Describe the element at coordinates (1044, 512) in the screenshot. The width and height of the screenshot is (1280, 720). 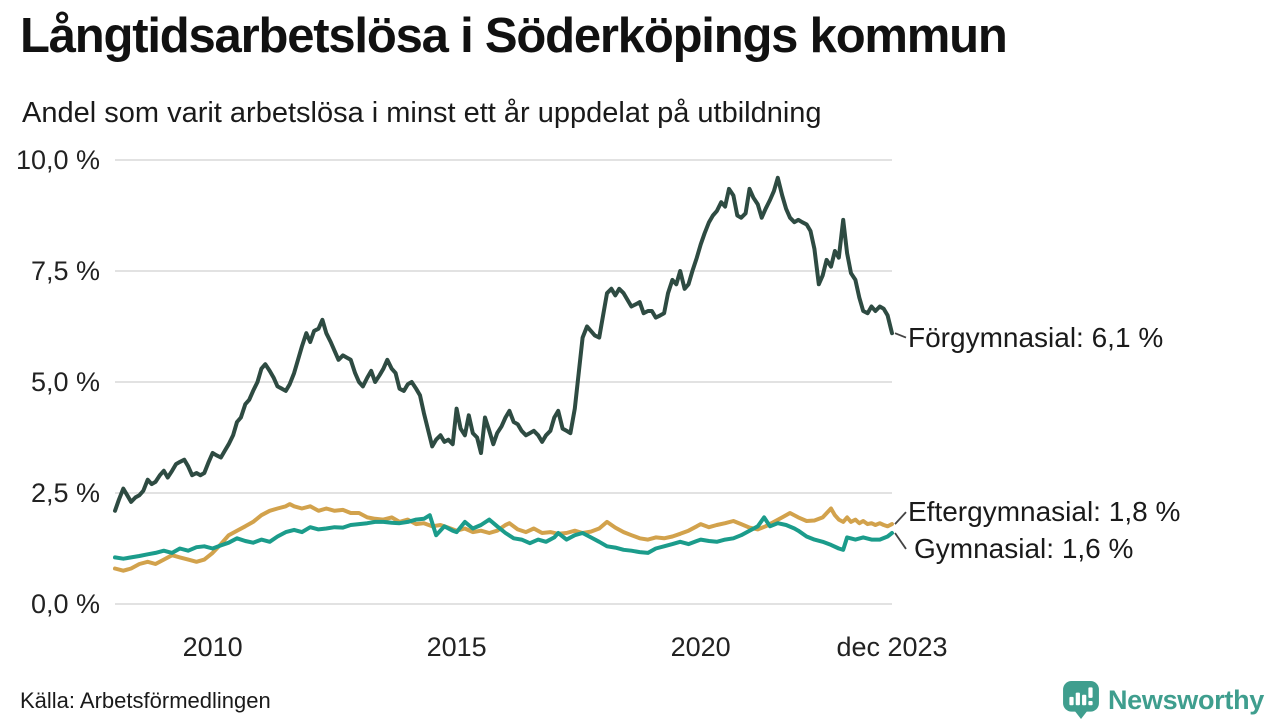
I see `series-end-label-eftergymnasial: Eftergymnasial: 1,8 %` at that location.